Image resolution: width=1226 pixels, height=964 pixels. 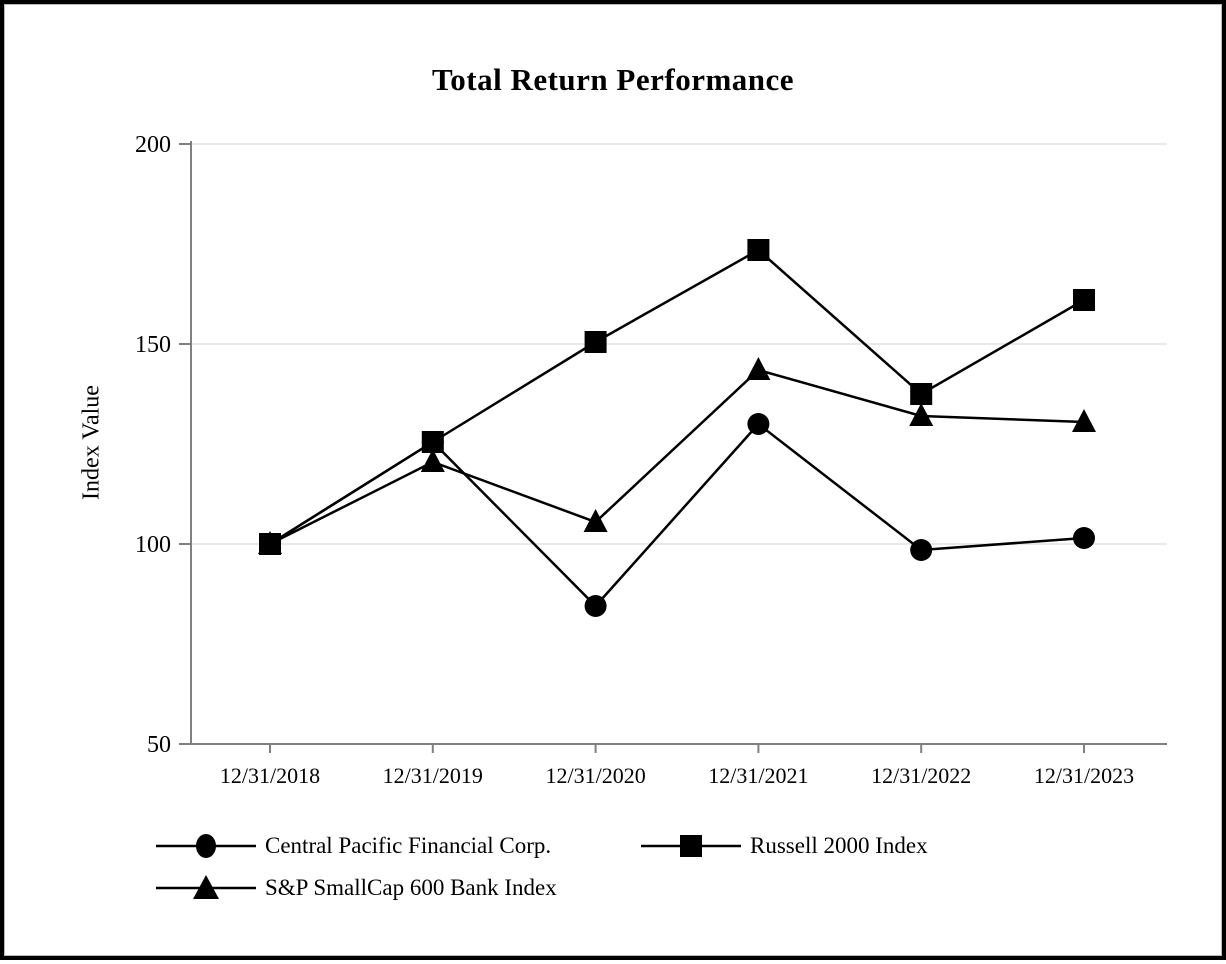 I want to click on series-line-triangle, so click(x=677, y=457).